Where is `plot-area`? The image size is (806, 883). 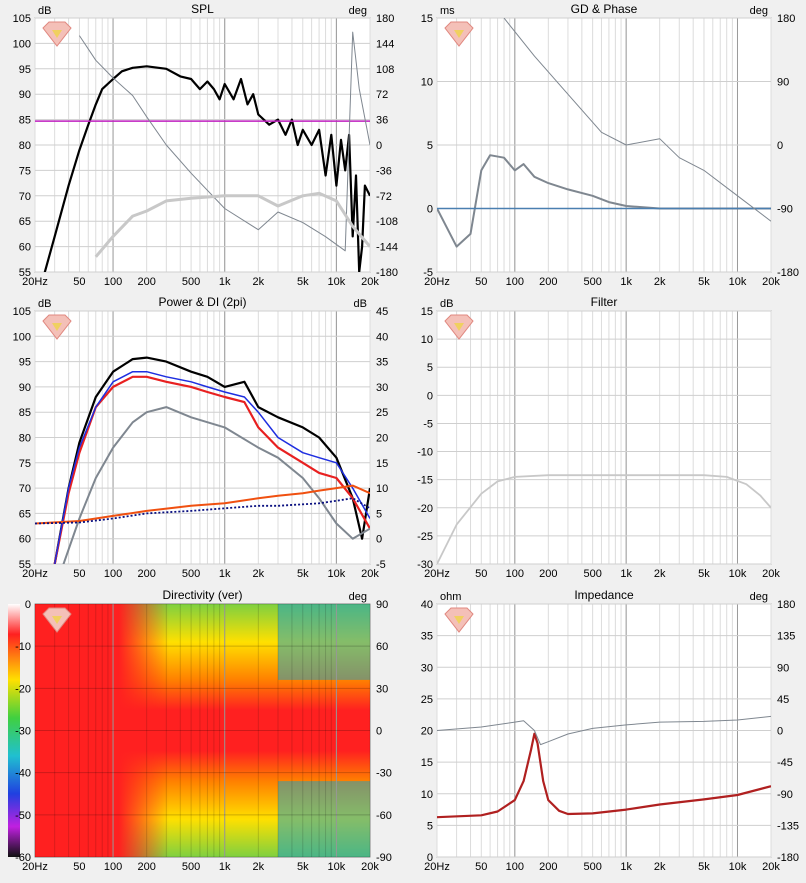 plot-area is located at coordinates (604, 437).